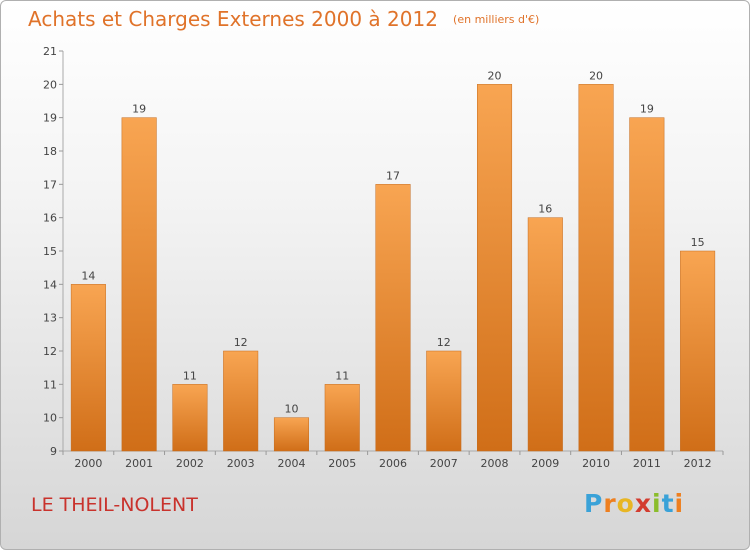  What do you see at coordinates (610, 503) in the screenshot?
I see `brand-letter: r` at bounding box center [610, 503].